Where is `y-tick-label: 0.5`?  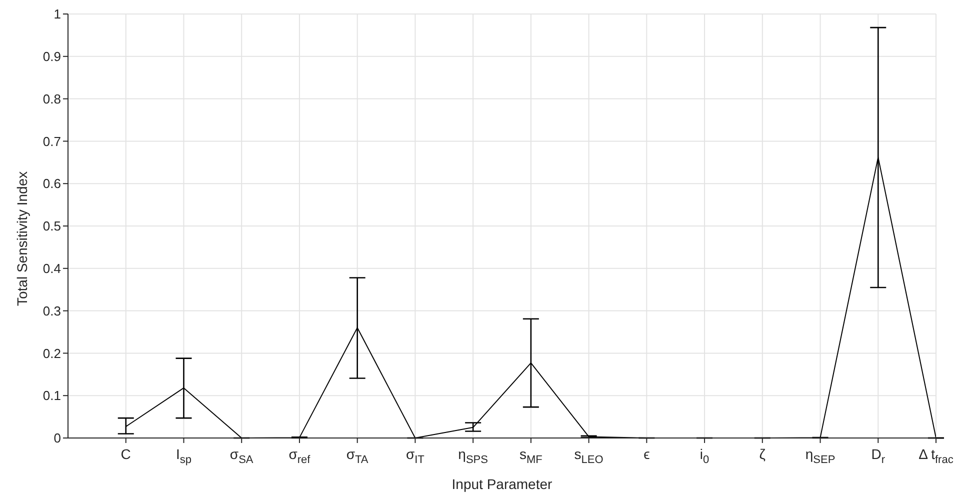 y-tick-label: 0.5 is located at coordinates (51, 226).